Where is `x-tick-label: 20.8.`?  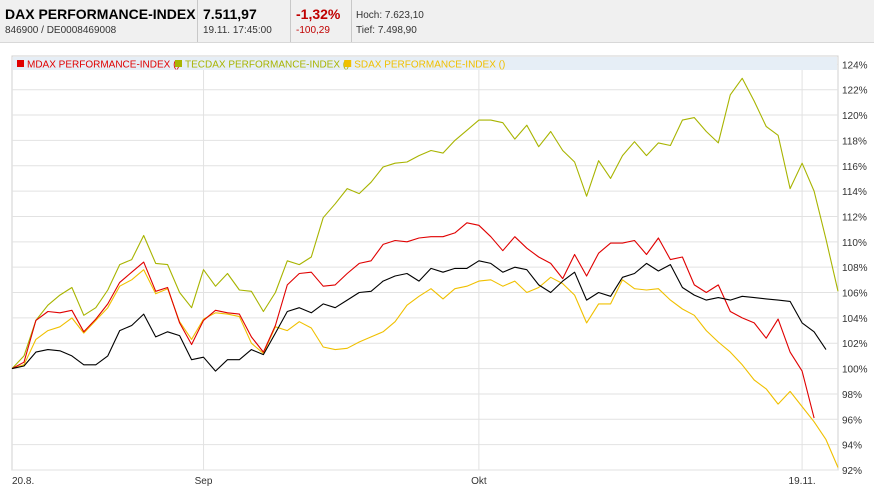 x-tick-label: 20.8. is located at coordinates (23, 481).